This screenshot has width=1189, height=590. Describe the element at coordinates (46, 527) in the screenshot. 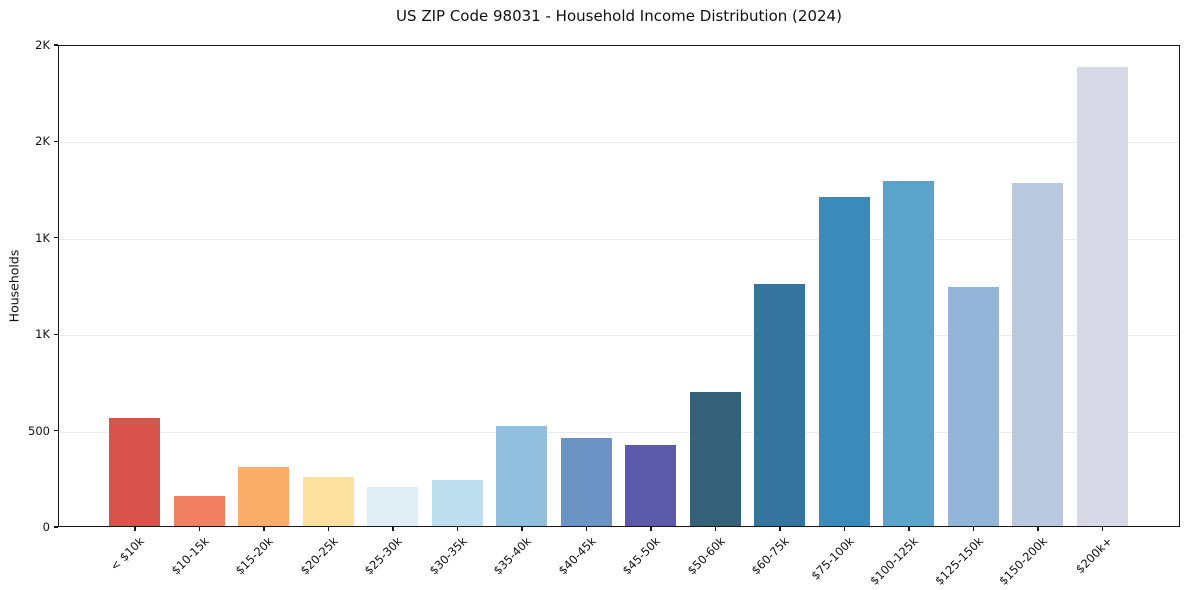

I see `y-tick-label: 0` at that location.